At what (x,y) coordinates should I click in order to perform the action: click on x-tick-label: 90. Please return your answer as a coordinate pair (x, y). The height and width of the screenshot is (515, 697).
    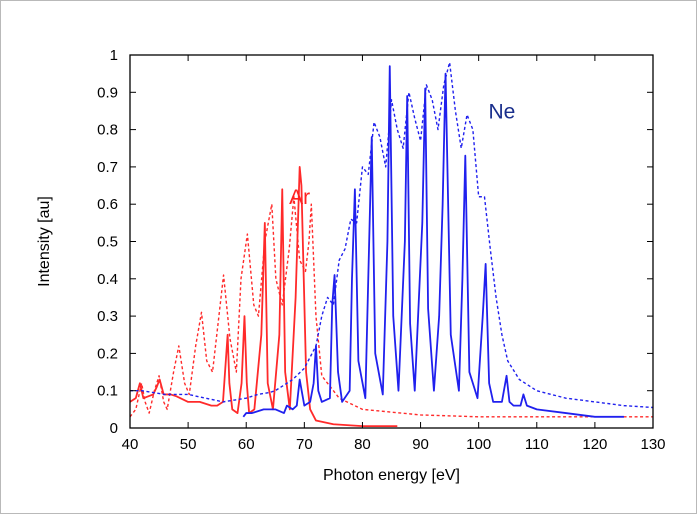
    Looking at the image, I should click on (420, 444).